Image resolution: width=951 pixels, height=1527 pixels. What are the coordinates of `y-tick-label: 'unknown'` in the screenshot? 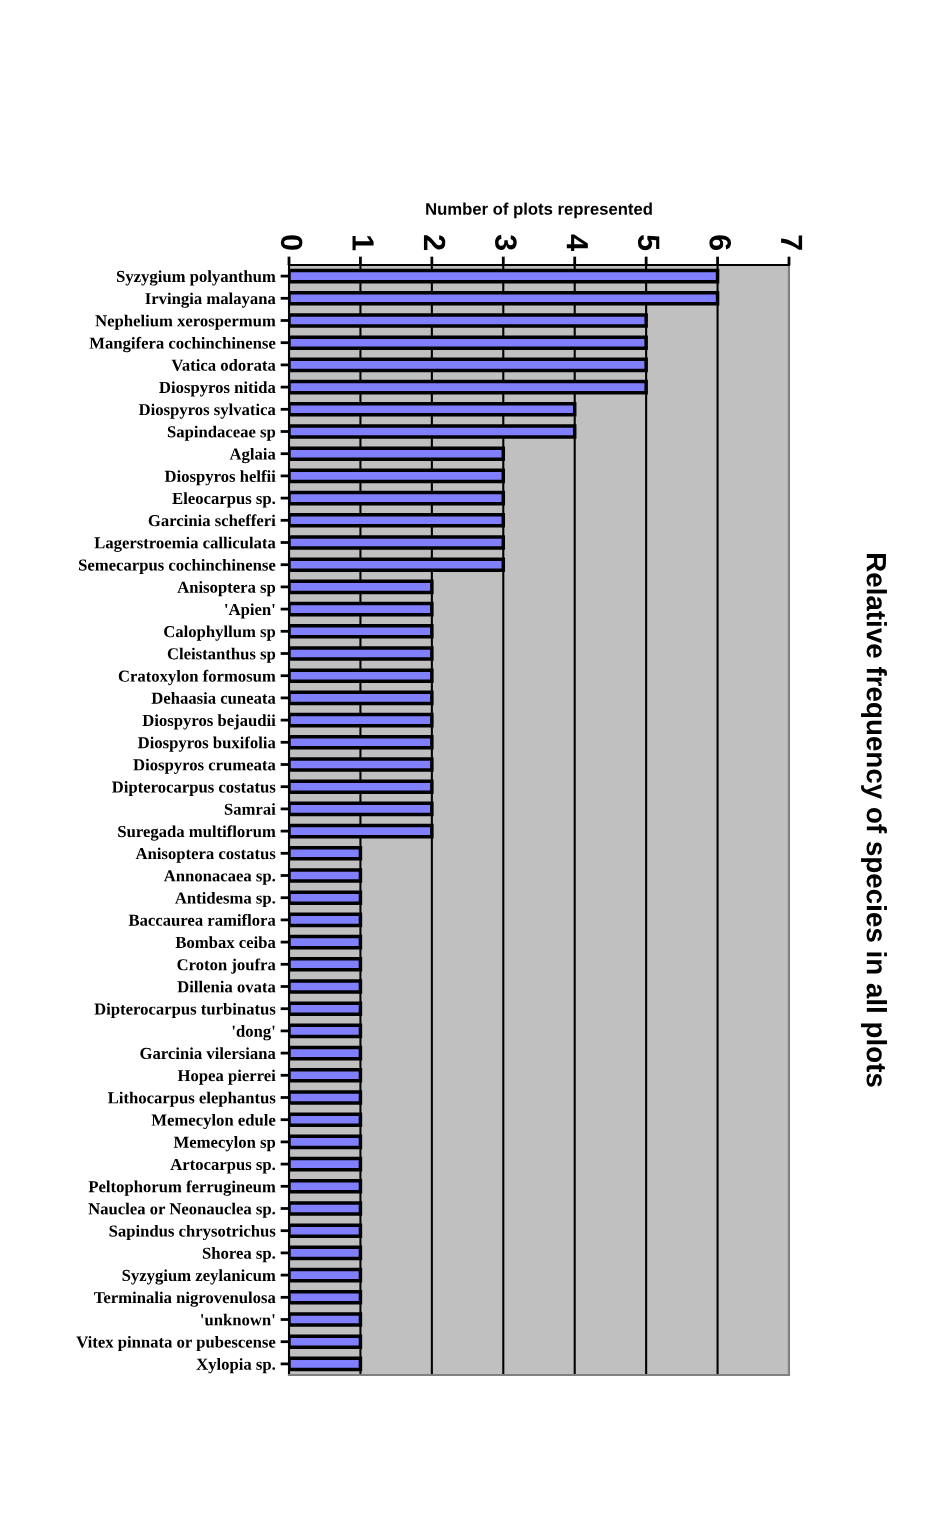 It's located at (238, 1319).